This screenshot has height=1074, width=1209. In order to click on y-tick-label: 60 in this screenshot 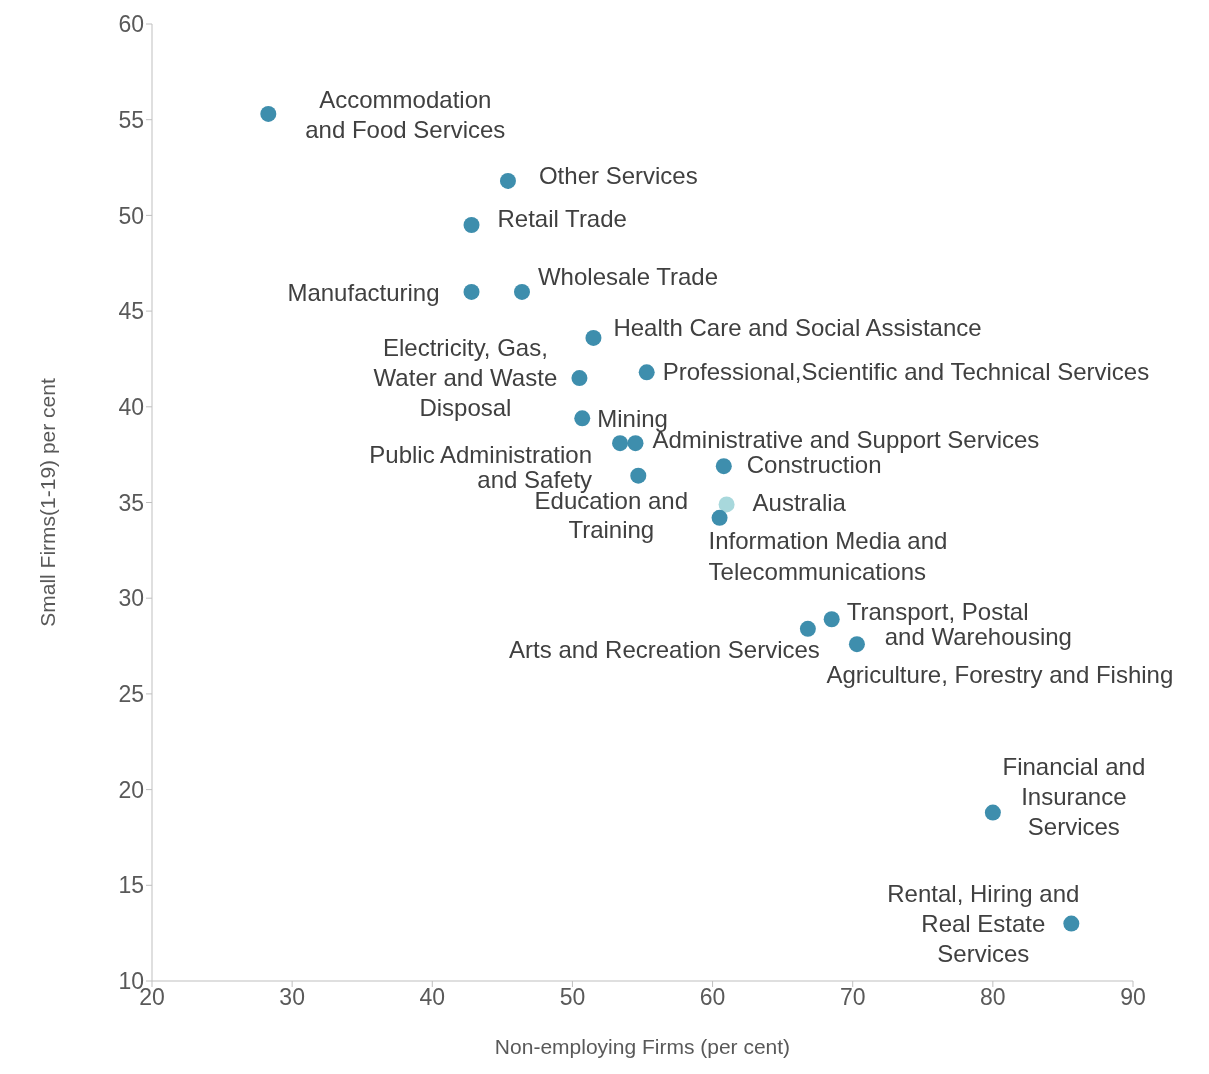, I will do `click(131, 24)`.